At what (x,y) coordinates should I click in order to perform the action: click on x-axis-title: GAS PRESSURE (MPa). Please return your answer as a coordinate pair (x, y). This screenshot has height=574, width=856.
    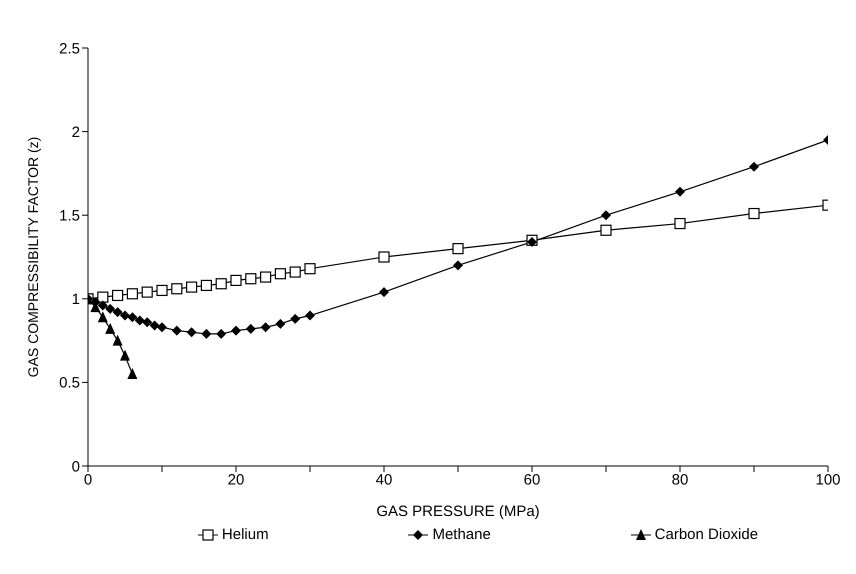
    Looking at the image, I should click on (458, 511).